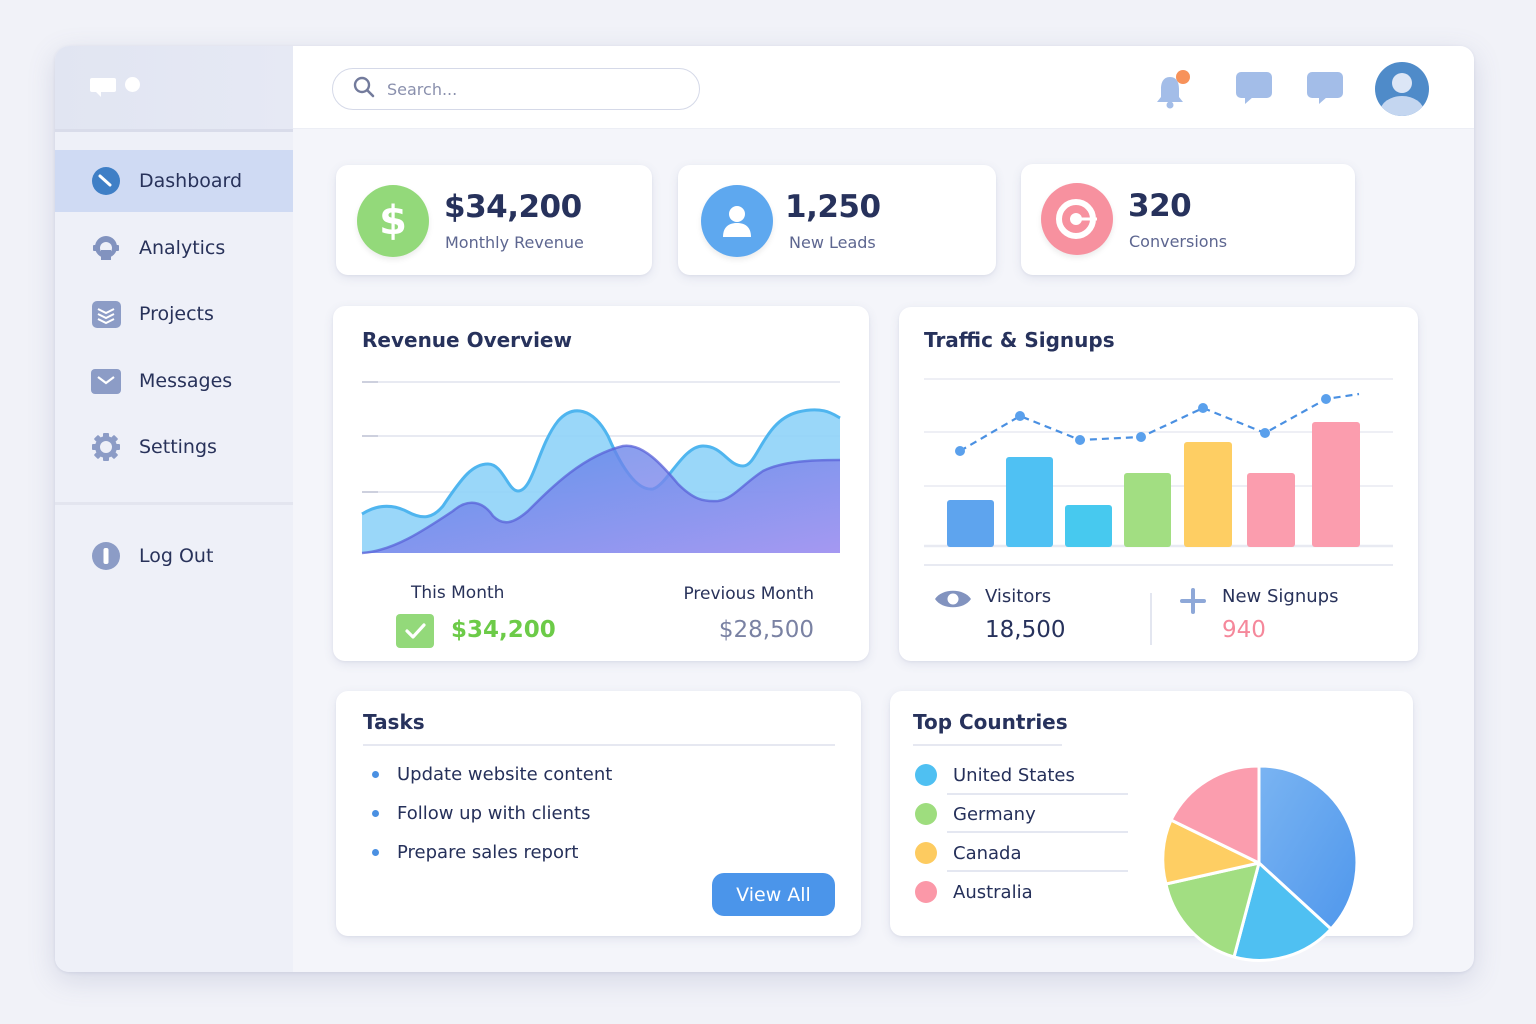  I want to click on tasks-divider, so click(599, 745).